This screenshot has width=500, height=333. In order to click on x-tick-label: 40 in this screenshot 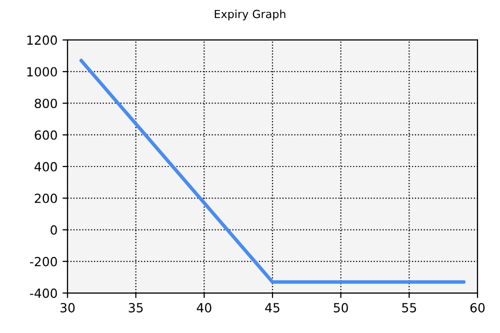, I will do `click(204, 307)`.